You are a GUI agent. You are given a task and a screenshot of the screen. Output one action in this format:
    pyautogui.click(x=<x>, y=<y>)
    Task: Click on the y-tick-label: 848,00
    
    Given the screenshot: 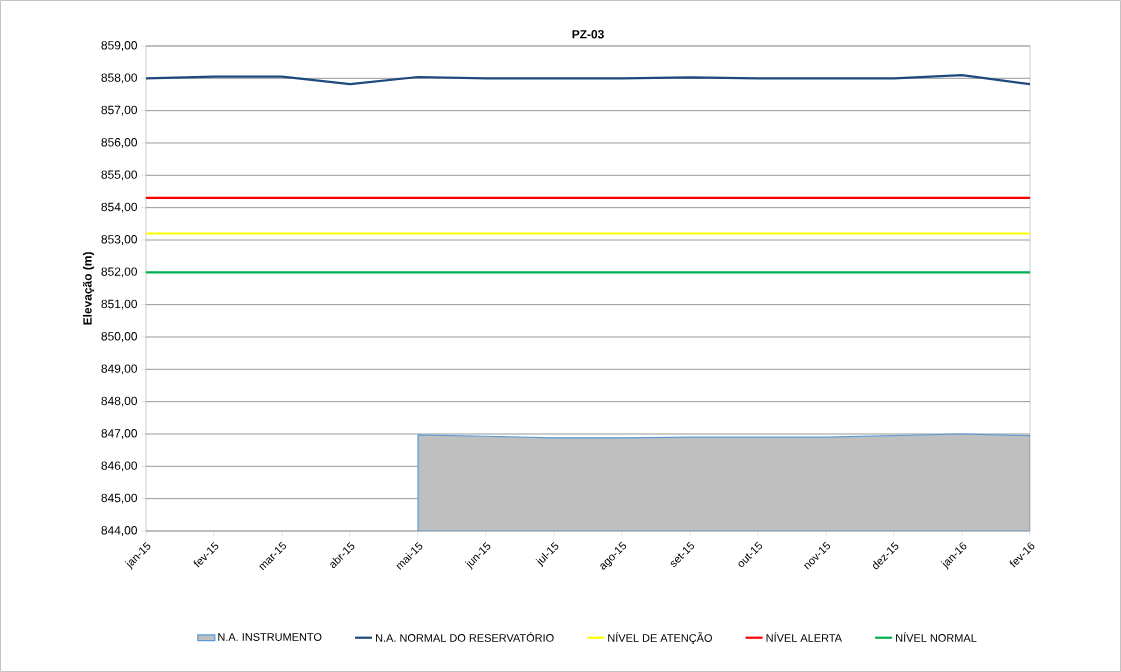 What is the action you would take?
    pyautogui.click(x=119, y=401)
    